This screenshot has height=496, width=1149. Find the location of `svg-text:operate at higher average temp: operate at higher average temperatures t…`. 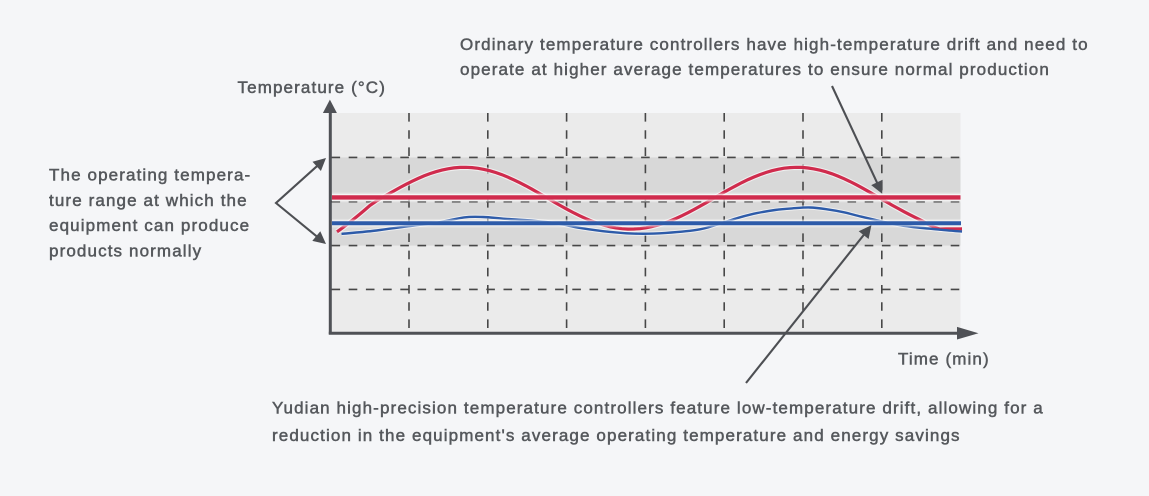

svg-text:operate at higher average temp: operate at higher average temperatures t… is located at coordinates (755, 69).